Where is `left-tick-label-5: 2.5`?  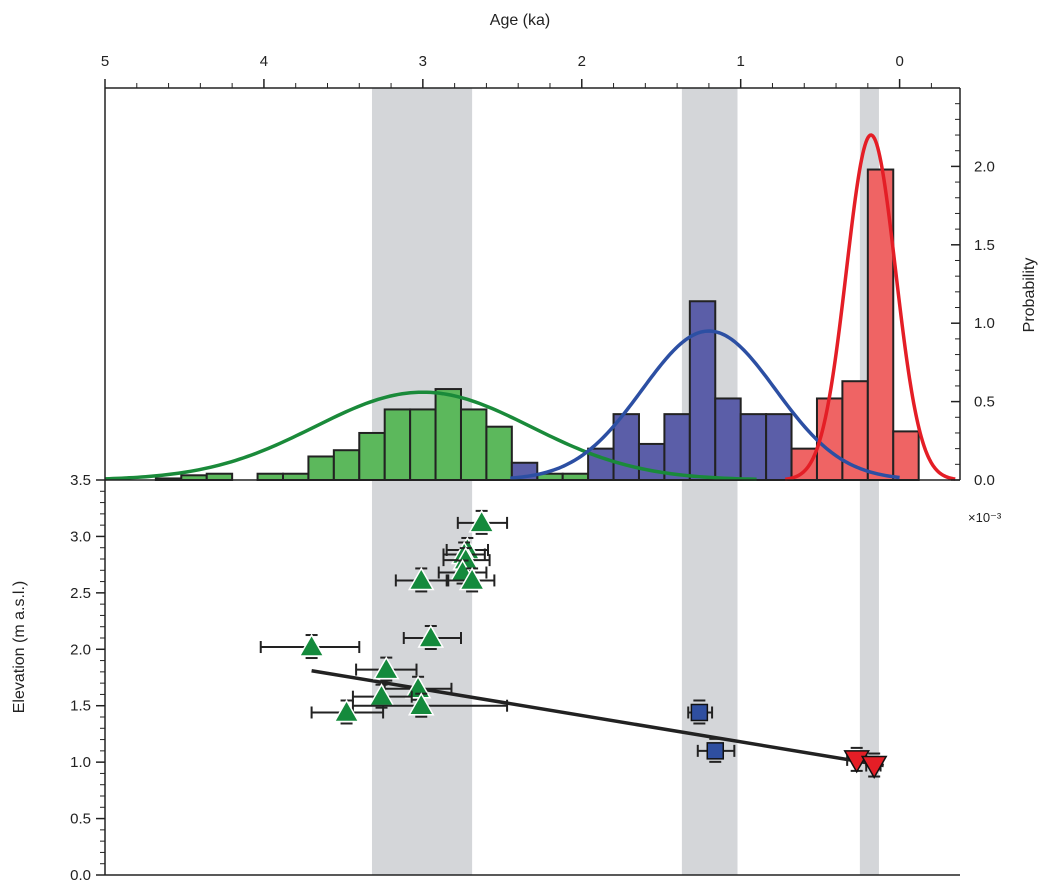 left-tick-label-5: 2.5 is located at coordinates (80, 593).